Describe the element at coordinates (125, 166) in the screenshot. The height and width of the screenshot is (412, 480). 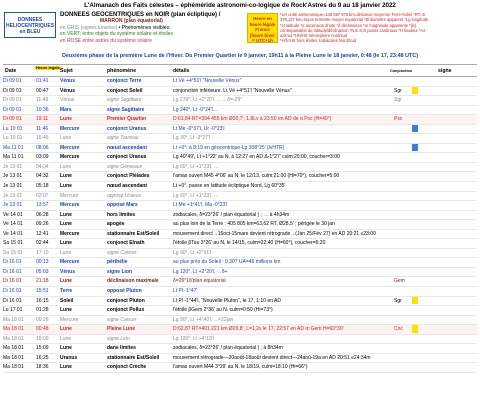
I see `row-phenomenon: signe Gémeaux` at that location.